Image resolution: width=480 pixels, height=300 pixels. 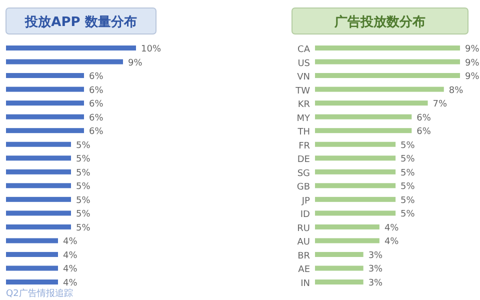 What do you see at coordinates (80, 22) in the screenshot?
I see `chart-title: 投放APP 数量分布` at bounding box center [80, 22].